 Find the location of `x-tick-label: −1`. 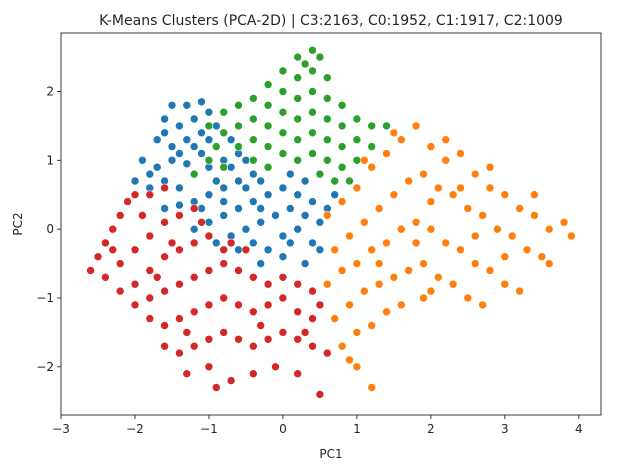

x-tick-label: −1 is located at coordinates (209, 429).